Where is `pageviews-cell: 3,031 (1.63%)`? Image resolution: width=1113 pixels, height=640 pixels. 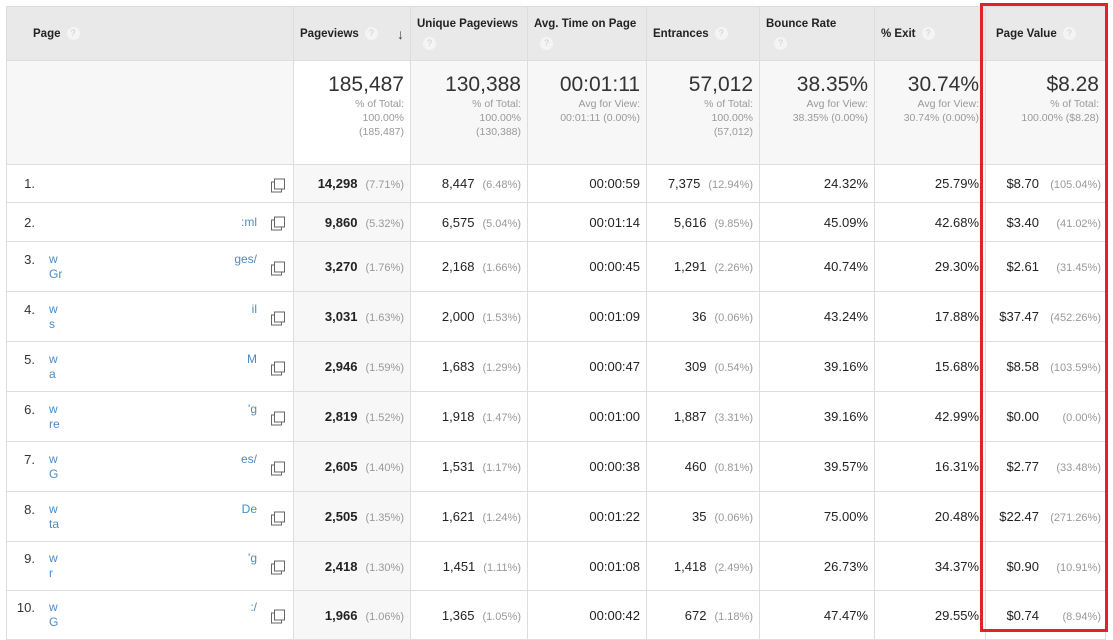 pageviews-cell: 3,031 (1.63%) is located at coordinates (352, 316).